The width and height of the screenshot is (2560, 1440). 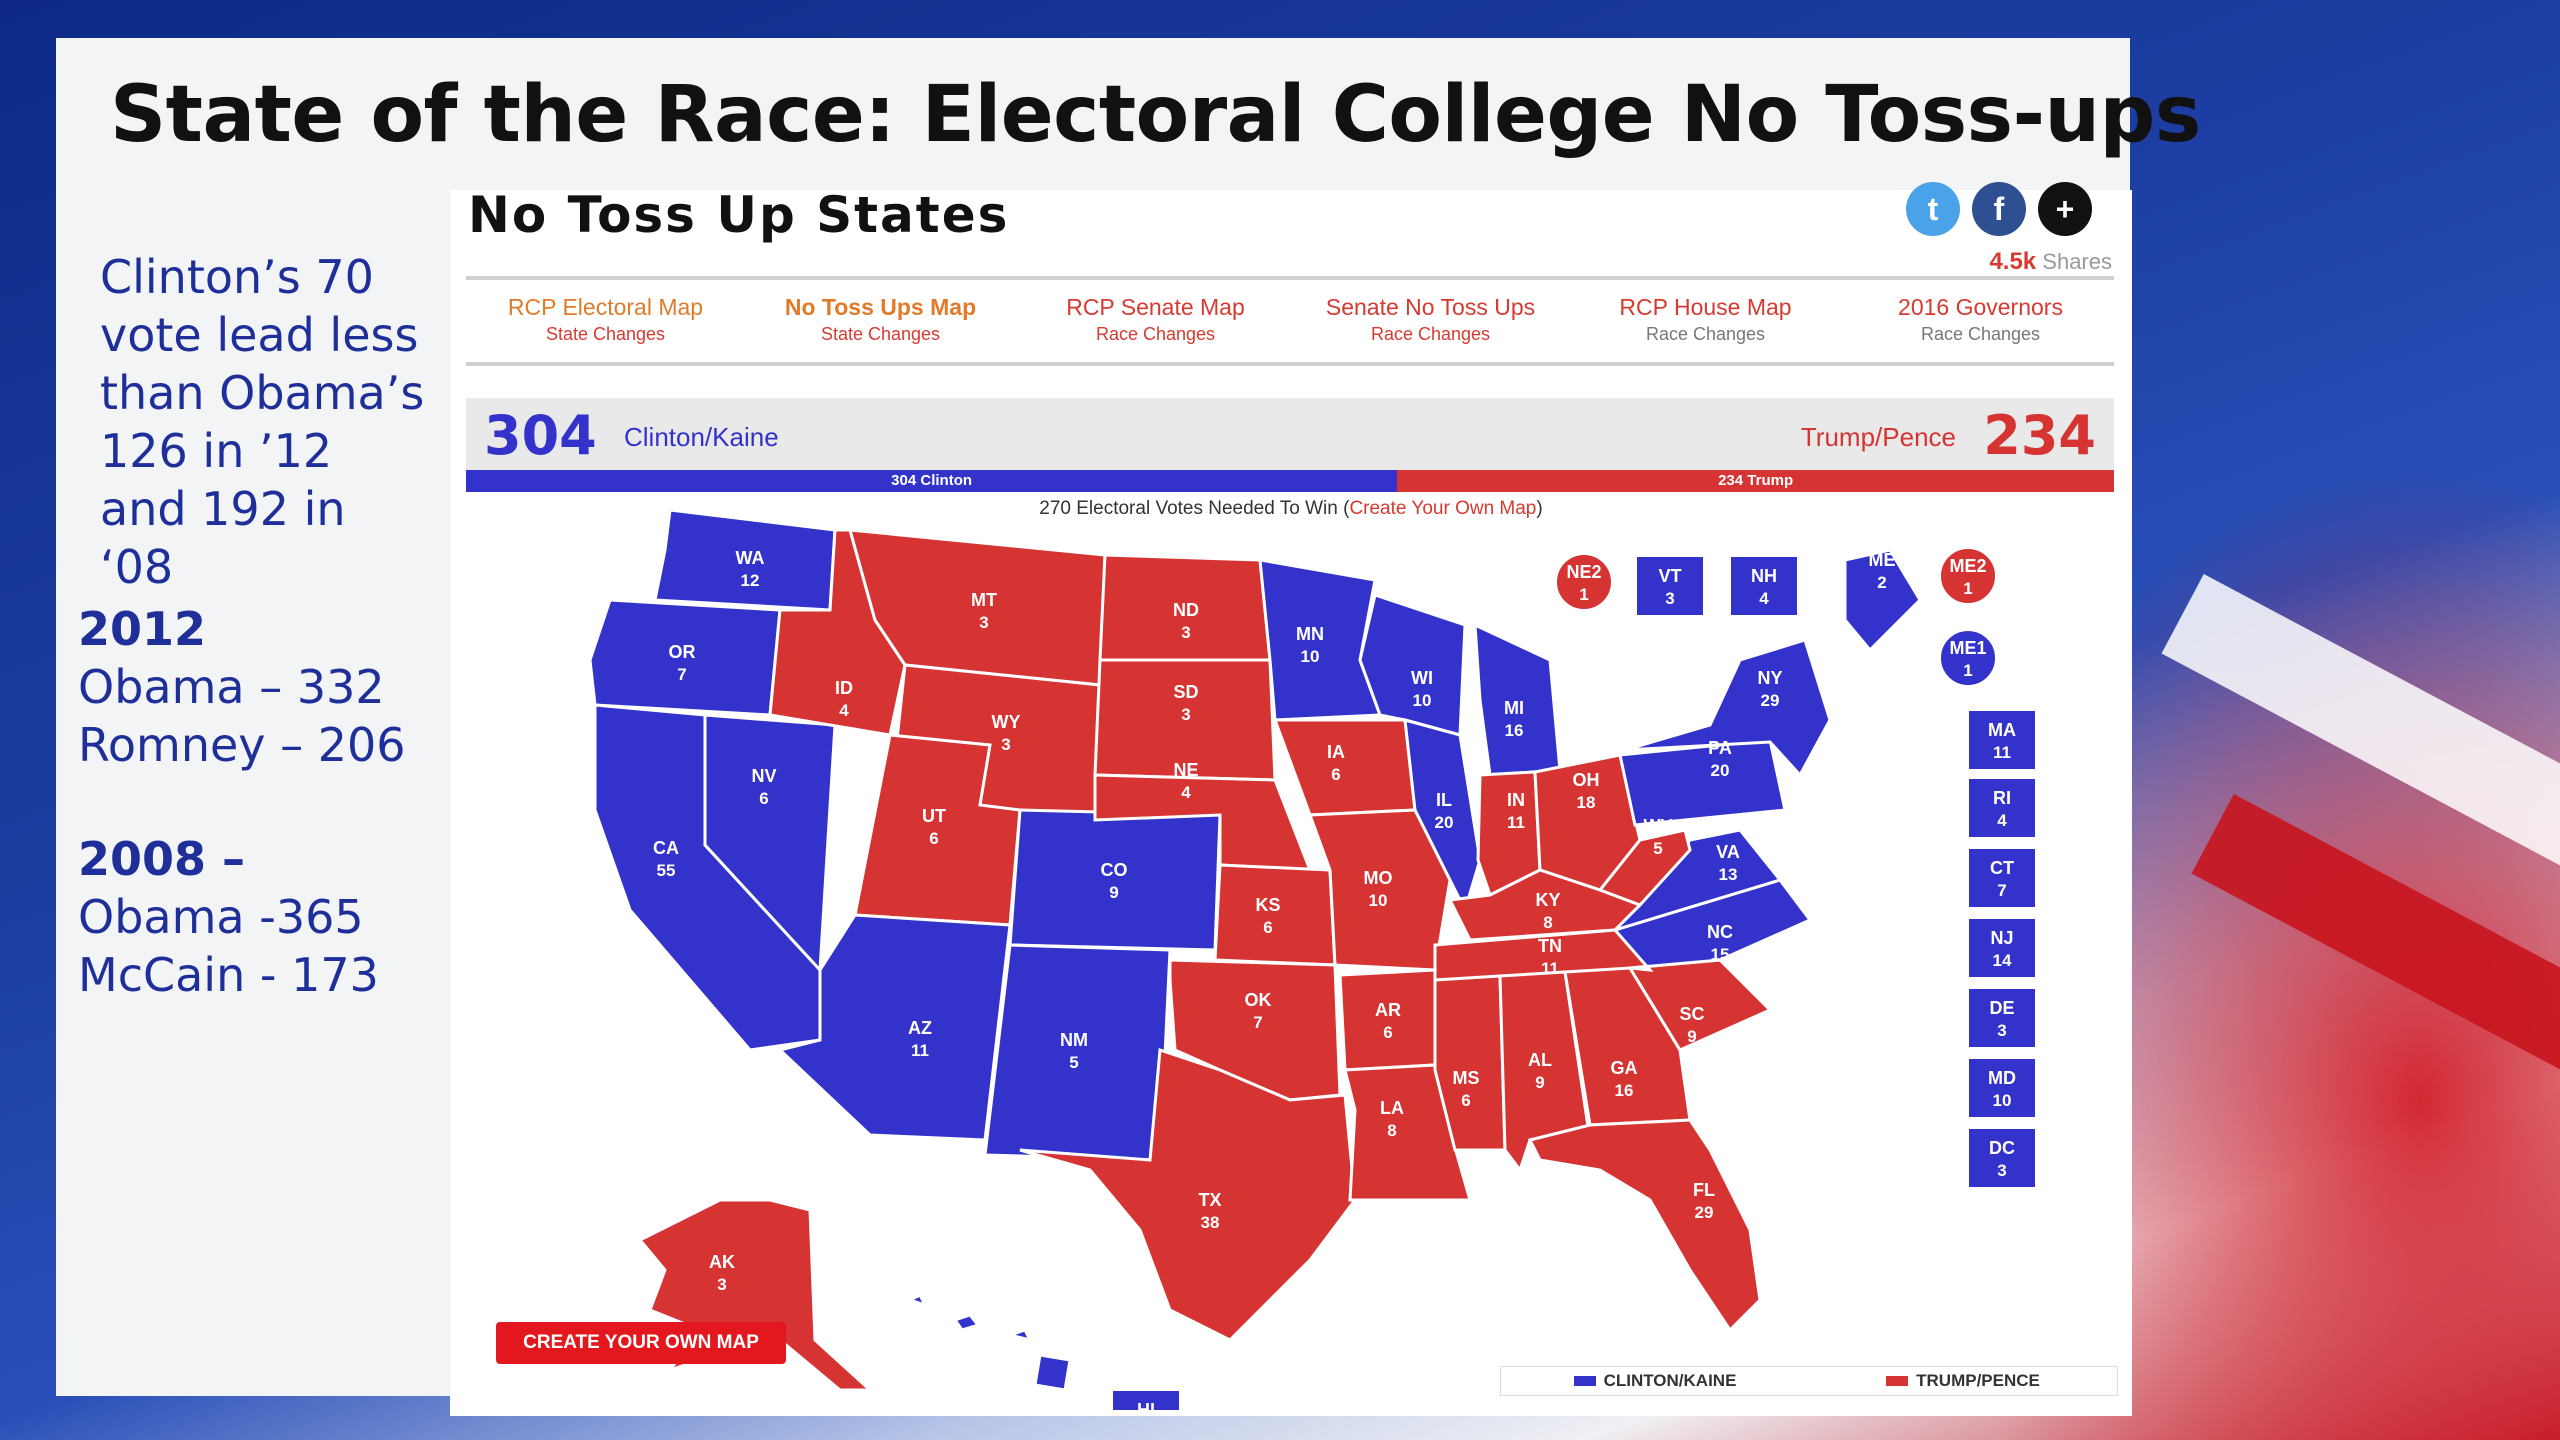 What do you see at coordinates (1980, 307) in the screenshot?
I see `nav-label: 2016 Governors` at bounding box center [1980, 307].